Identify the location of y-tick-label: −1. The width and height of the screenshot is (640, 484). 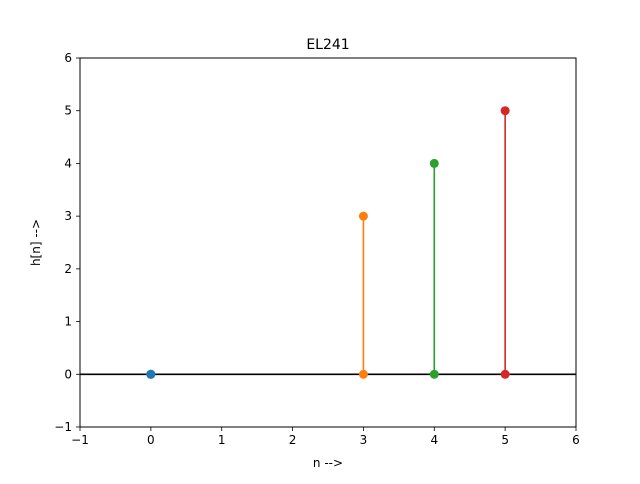
(63, 427).